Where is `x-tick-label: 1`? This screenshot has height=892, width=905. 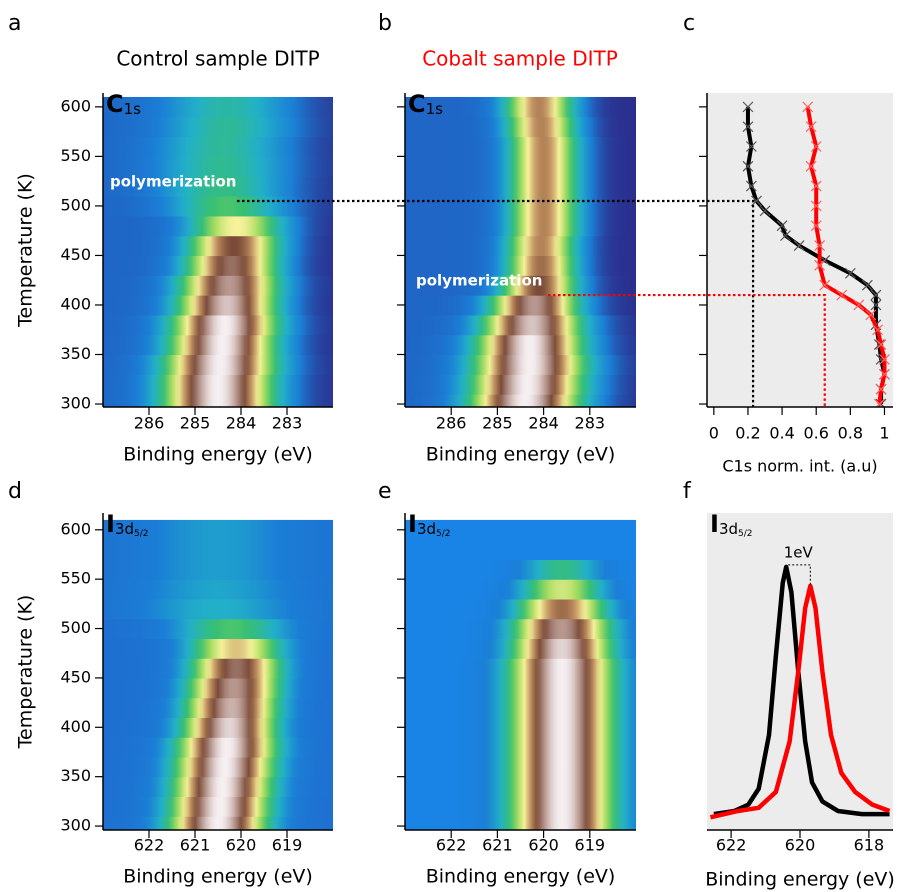 x-tick-label: 1 is located at coordinates (884, 433).